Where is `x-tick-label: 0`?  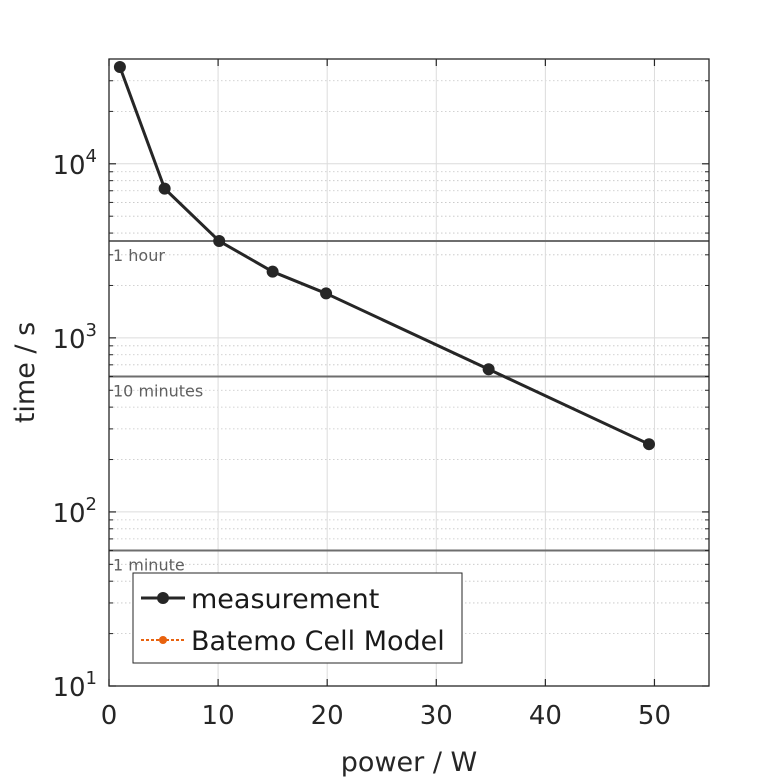 x-tick-label: 0 is located at coordinates (109, 716).